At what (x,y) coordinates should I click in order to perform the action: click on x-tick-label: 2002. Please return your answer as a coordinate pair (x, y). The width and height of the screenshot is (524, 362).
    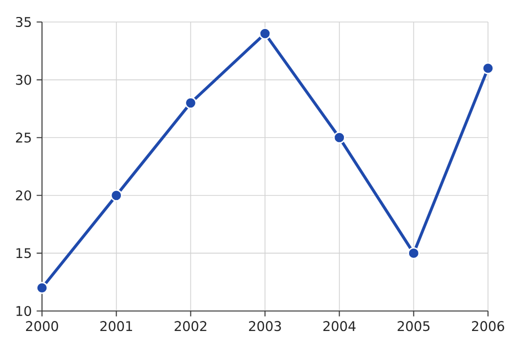
    Looking at the image, I should click on (190, 326).